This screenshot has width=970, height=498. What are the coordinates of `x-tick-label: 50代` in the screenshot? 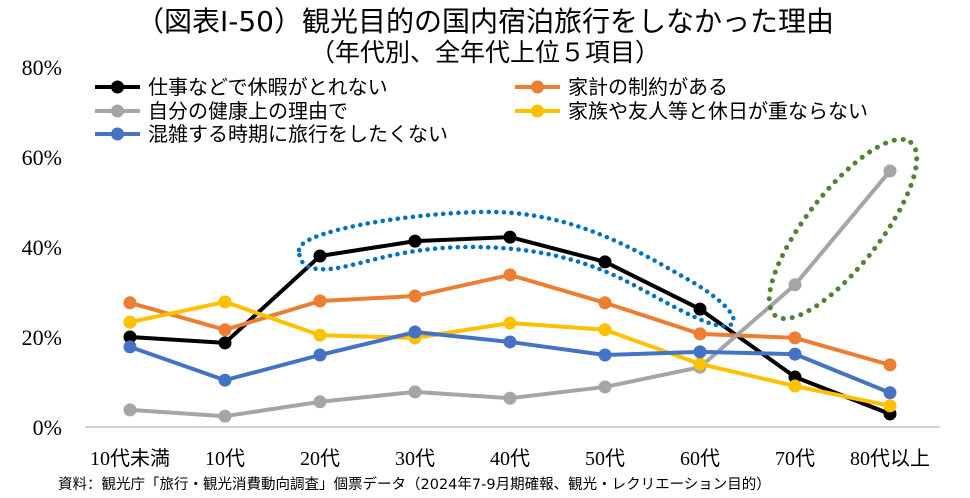 It's located at (605, 458).